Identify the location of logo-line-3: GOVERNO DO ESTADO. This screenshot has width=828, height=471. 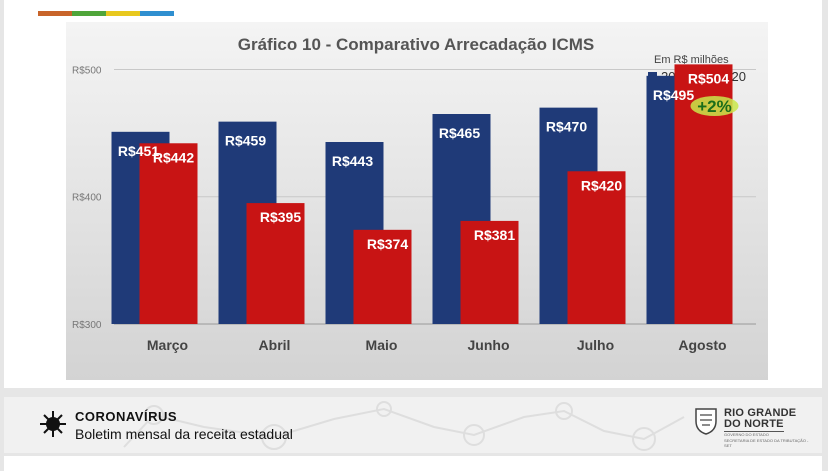
(746, 434).